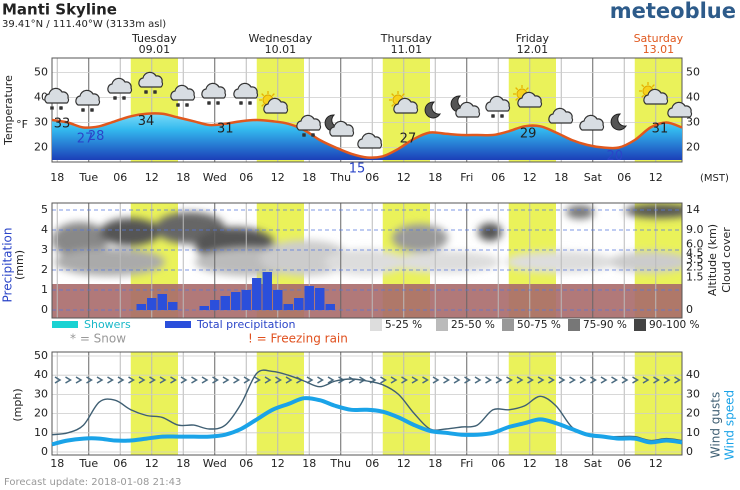 The width and height of the screenshot is (740, 490). I want to click on footer: Forecast update: 2018-01-08 21:43, so click(92, 482).